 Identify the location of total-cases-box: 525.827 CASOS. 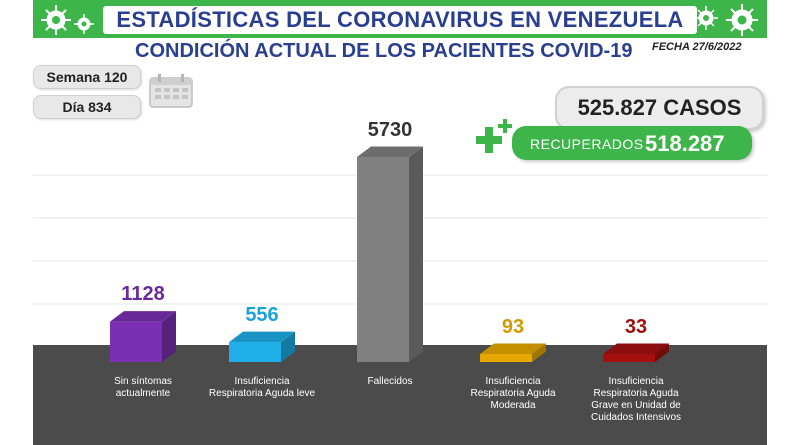
(659, 108).